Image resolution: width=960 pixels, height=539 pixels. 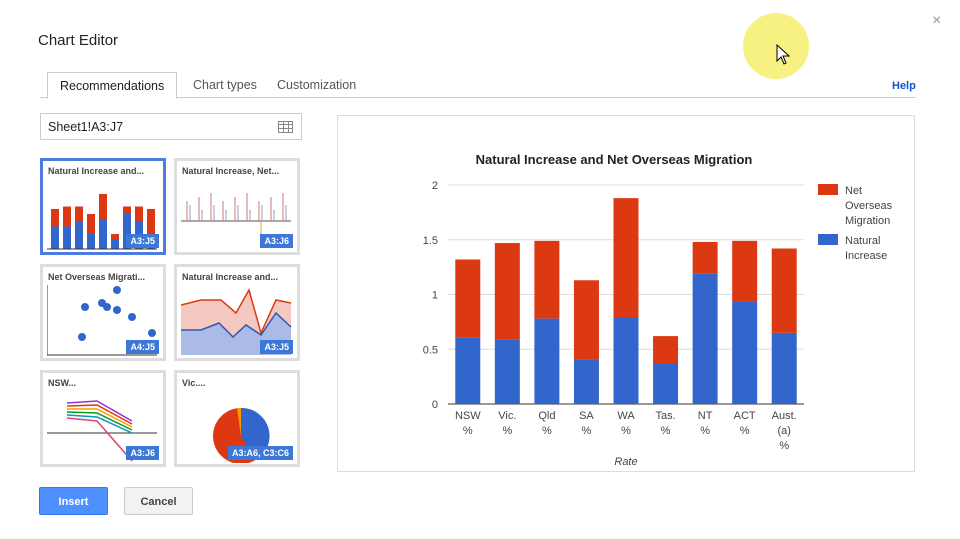 What do you see at coordinates (225, 85) in the screenshot?
I see `tab-chart-types: Chart types` at bounding box center [225, 85].